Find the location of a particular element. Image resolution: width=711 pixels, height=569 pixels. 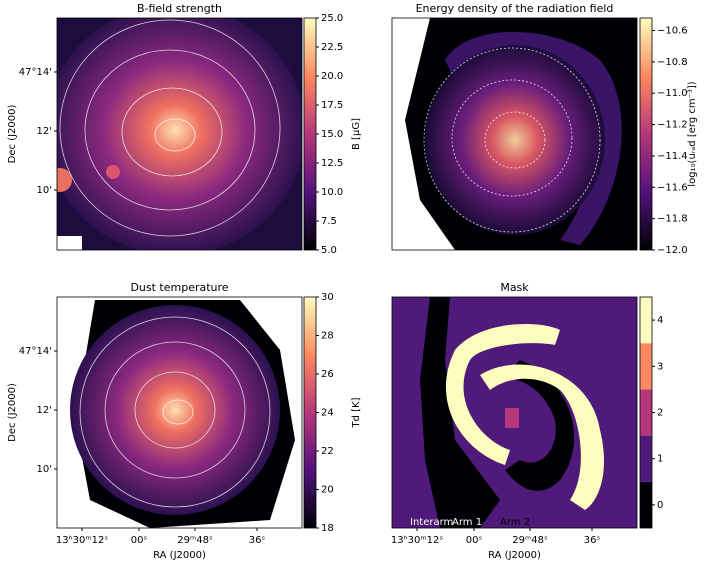

colorbar-tick-label: −11.4 is located at coordinates (672, 156).